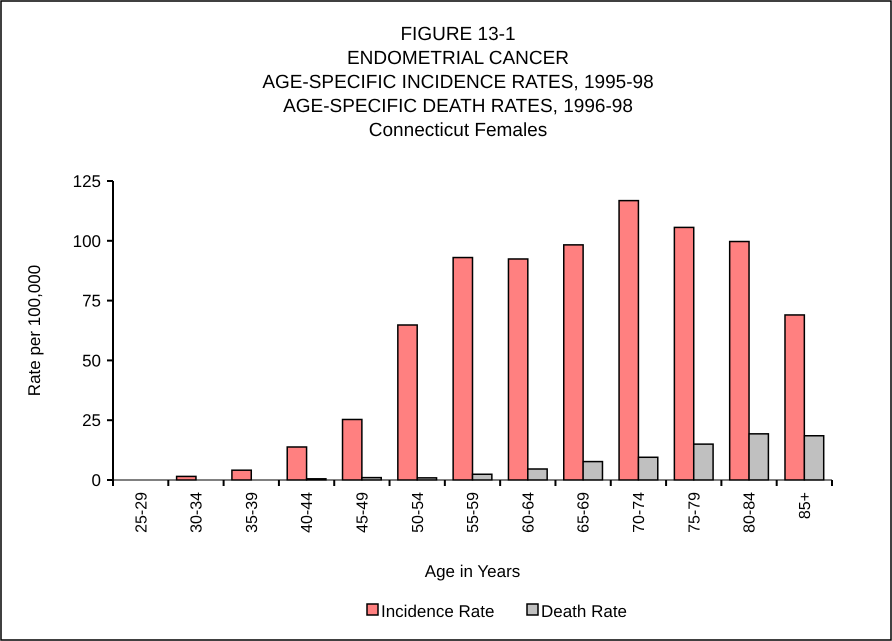 This screenshot has height=641, width=892. Describe the element at coordinates (96, 480) in the screenshot. I see `y-tick-label: 0` at that location.